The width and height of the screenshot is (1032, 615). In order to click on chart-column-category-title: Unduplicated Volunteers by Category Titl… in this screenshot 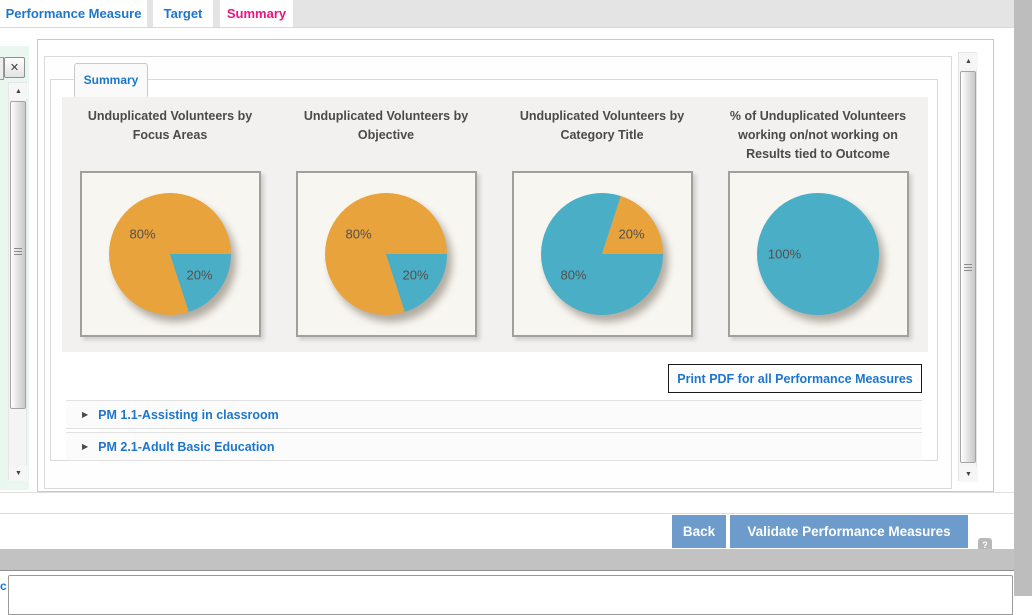, I will do `click(602, 228)`.